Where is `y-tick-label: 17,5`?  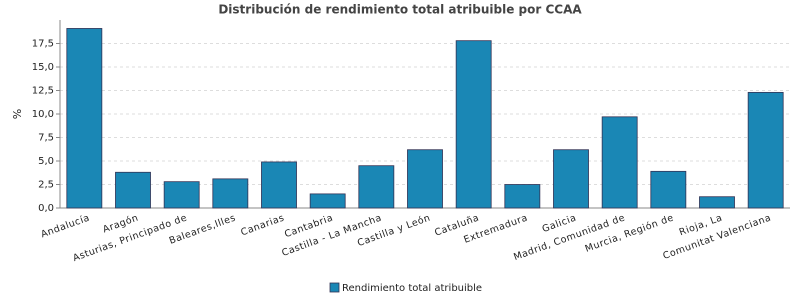 y-tick-label: 17,5 is located at coordinates (43, 44).